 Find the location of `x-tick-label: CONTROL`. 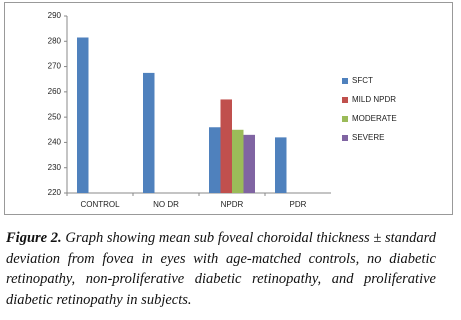

x-tick-label: CONTROL is located at coordinates (100, 204).